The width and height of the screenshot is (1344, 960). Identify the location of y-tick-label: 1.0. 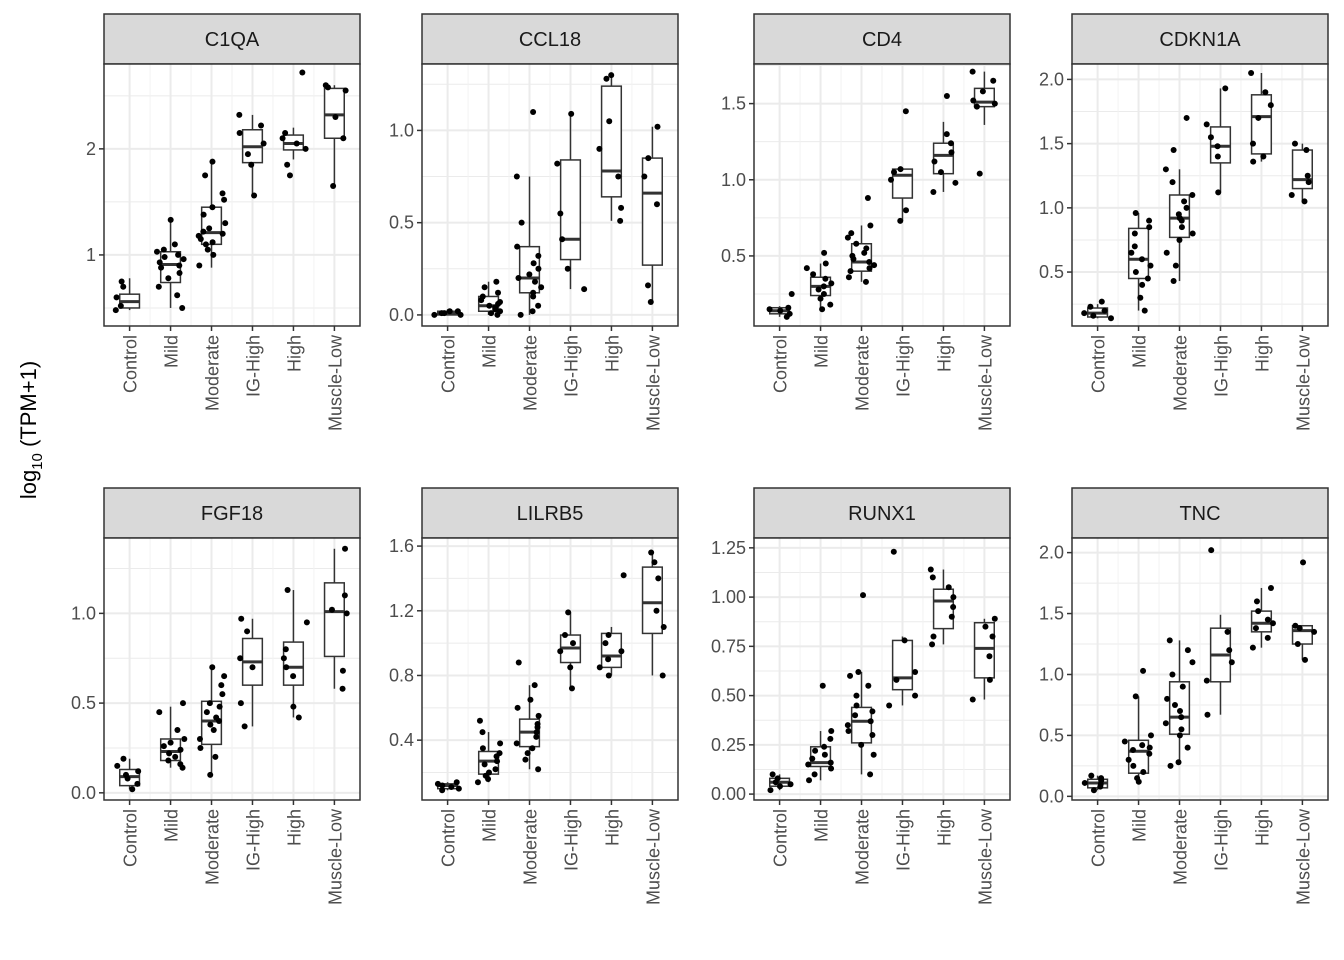
(733, 180).